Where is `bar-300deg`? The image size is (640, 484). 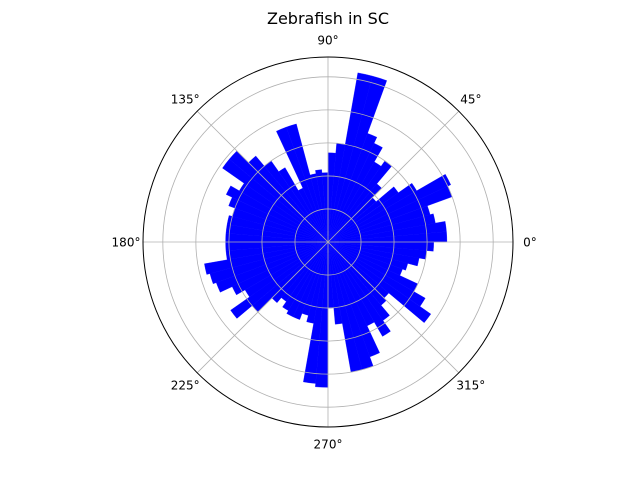 bar-300deg is located at coordinates (359, 289).